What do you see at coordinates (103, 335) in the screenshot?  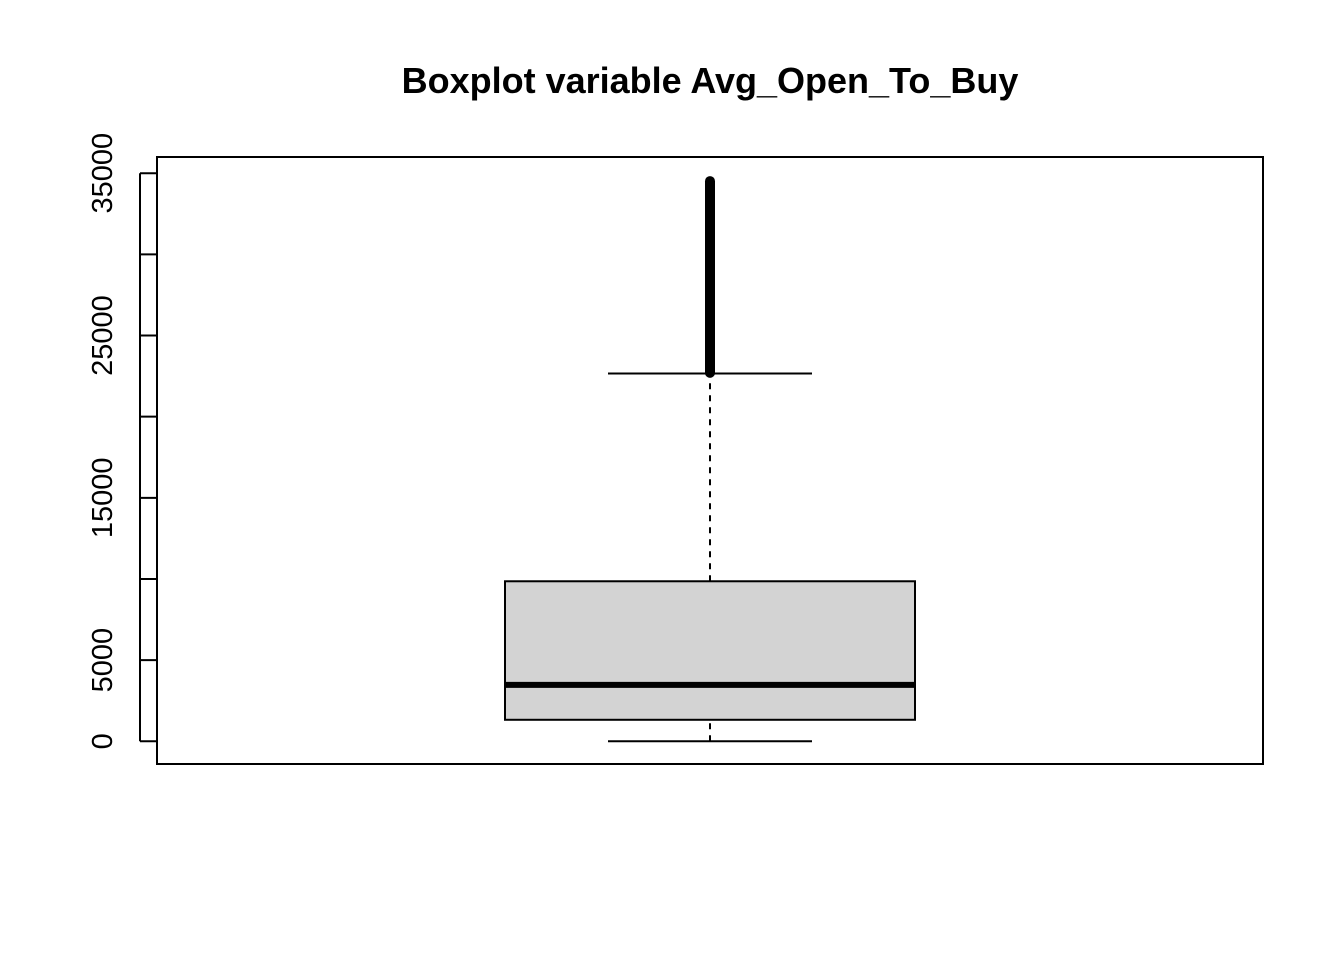 I see `y-tick-label: 25000` at bounding box center [103, 335].